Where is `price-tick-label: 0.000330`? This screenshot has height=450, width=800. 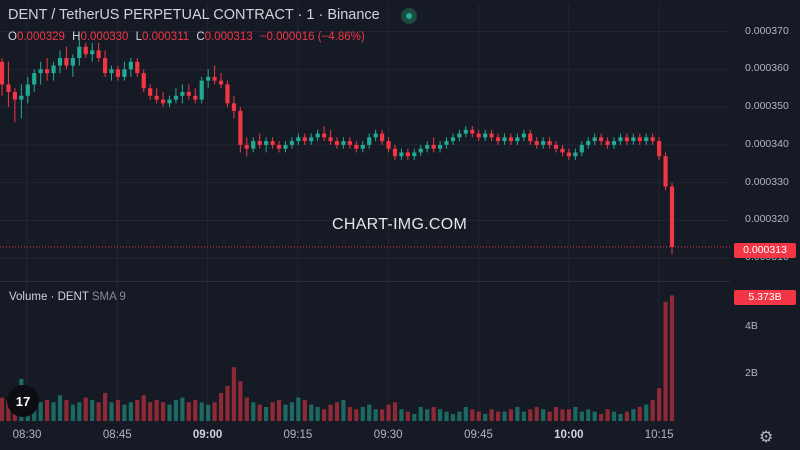 price-tick-label: 0.000330 is located at coordinates (767, 181).